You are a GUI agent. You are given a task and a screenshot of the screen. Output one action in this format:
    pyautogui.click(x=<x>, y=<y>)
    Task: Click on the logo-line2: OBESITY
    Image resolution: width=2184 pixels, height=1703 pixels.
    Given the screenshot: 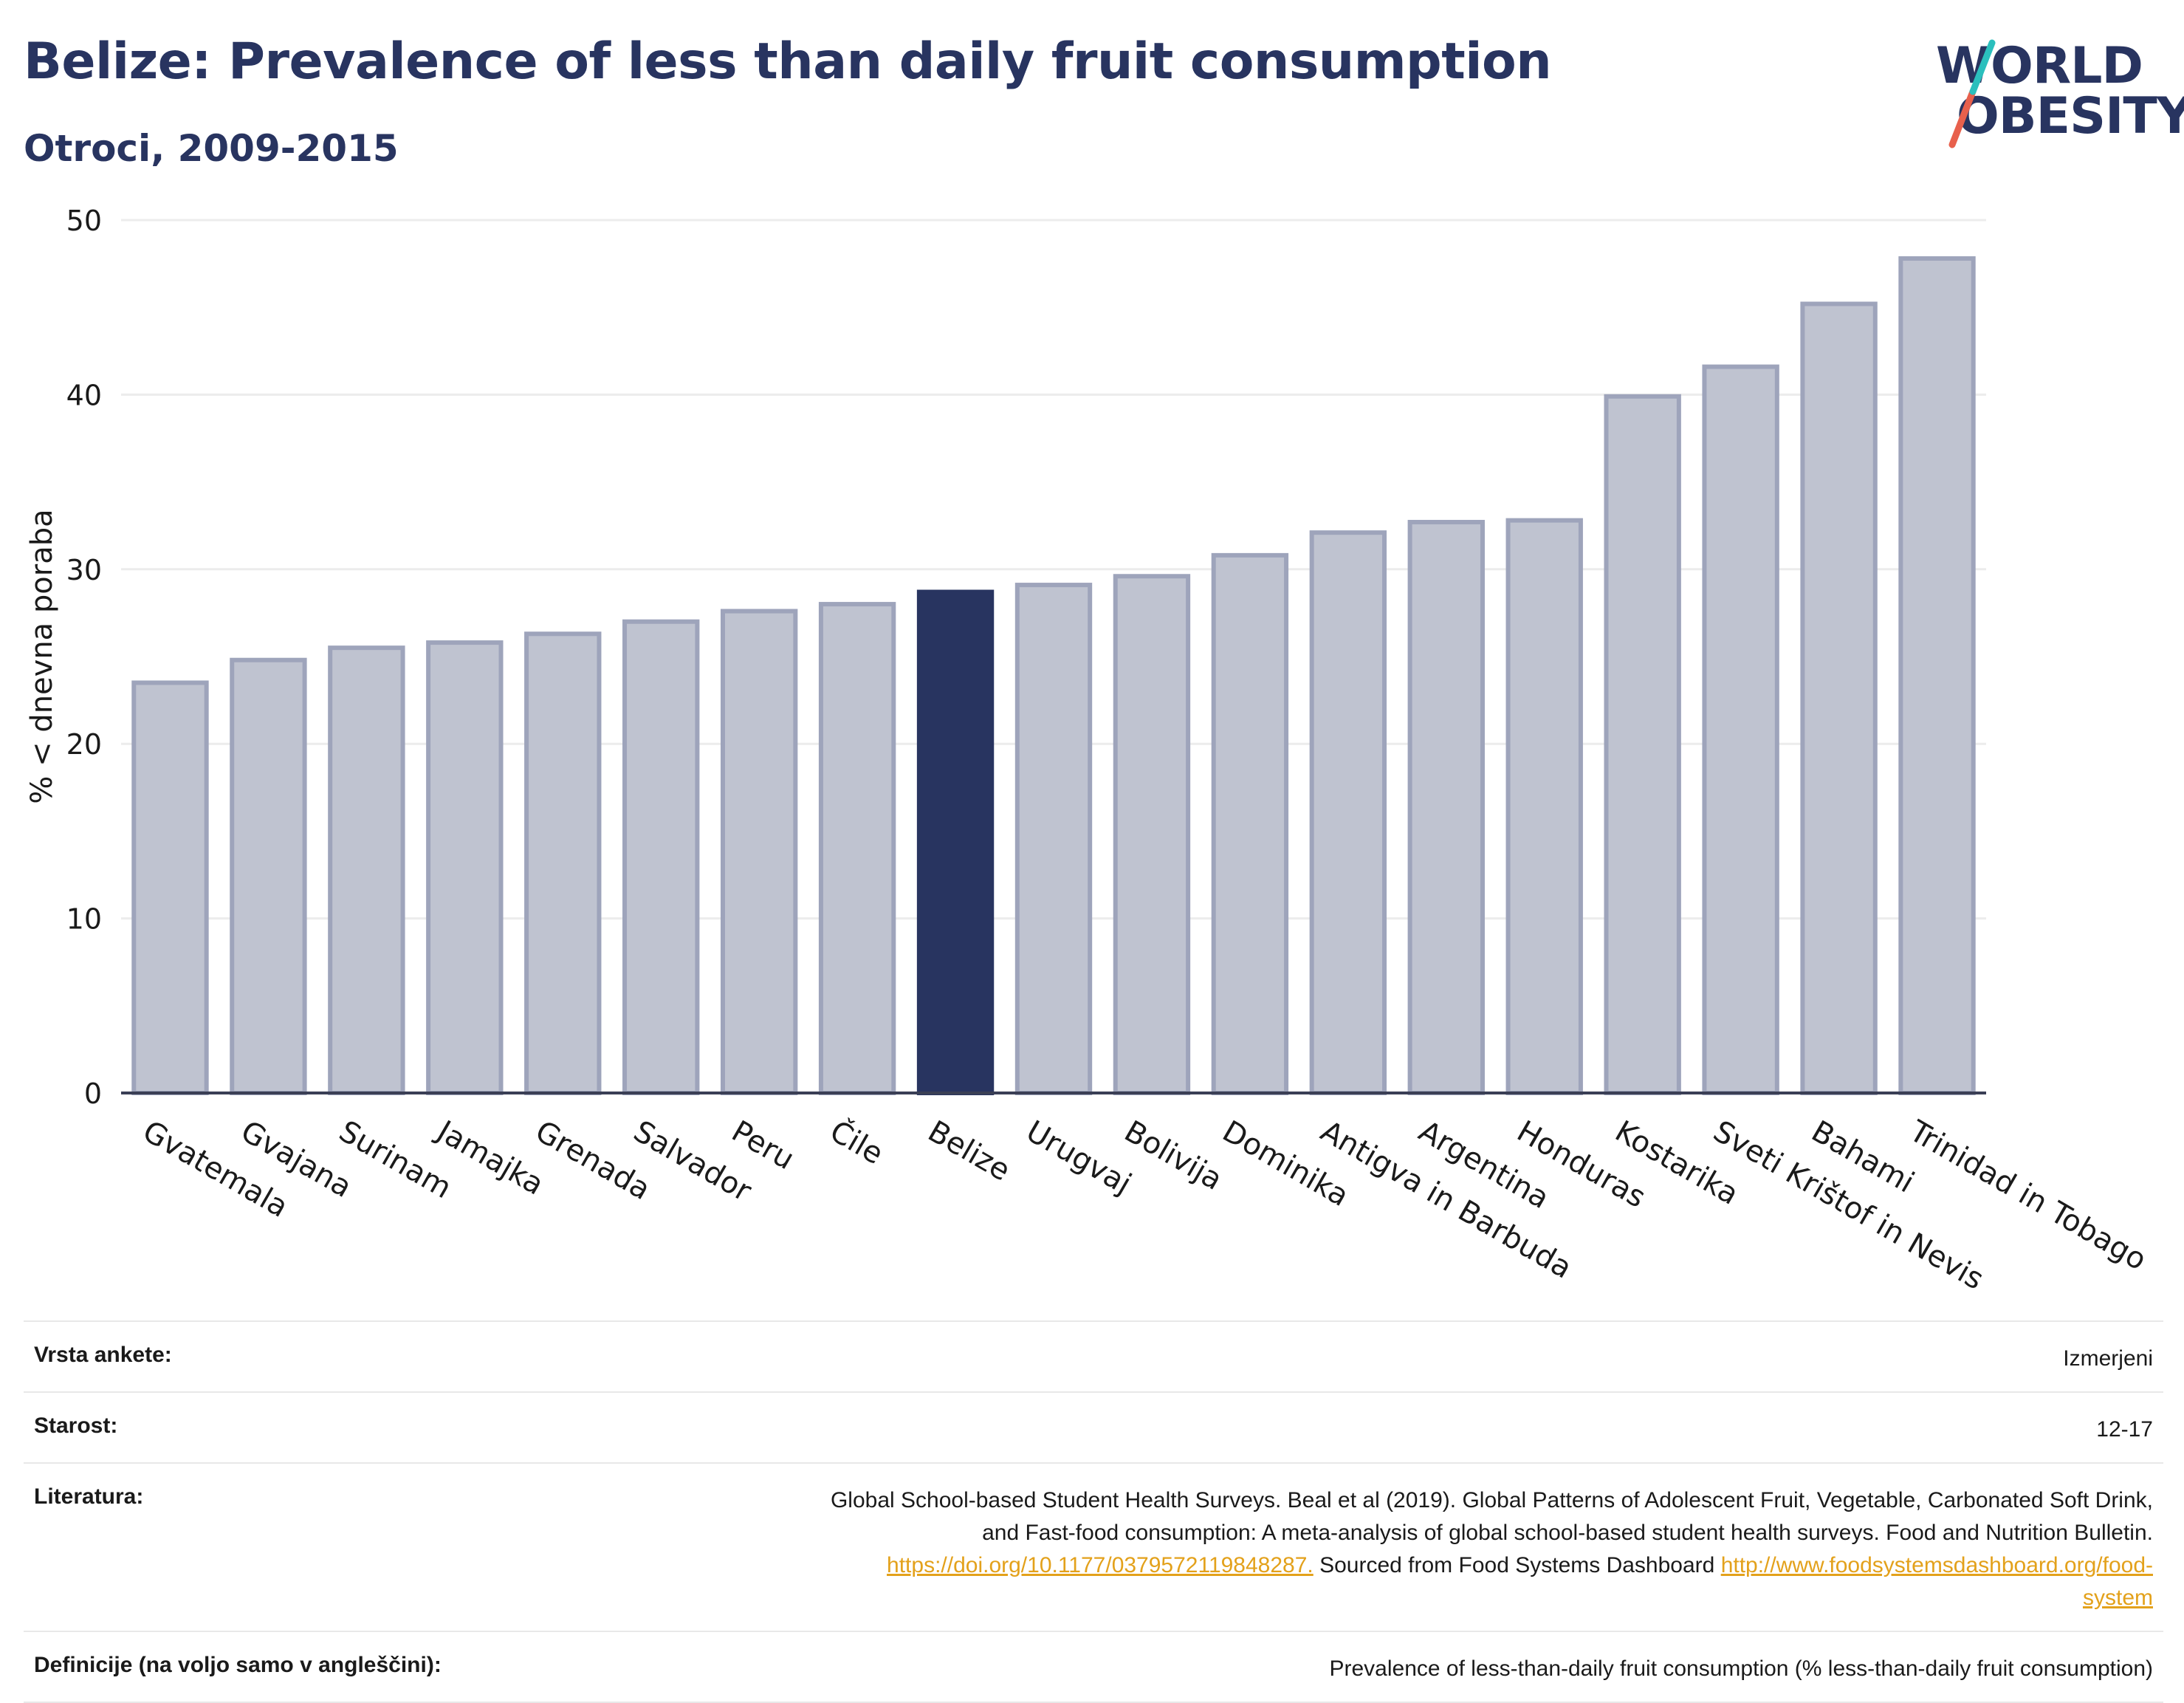 What is the action you would take?
    pyautogui.click(x=2070, y=116)
    